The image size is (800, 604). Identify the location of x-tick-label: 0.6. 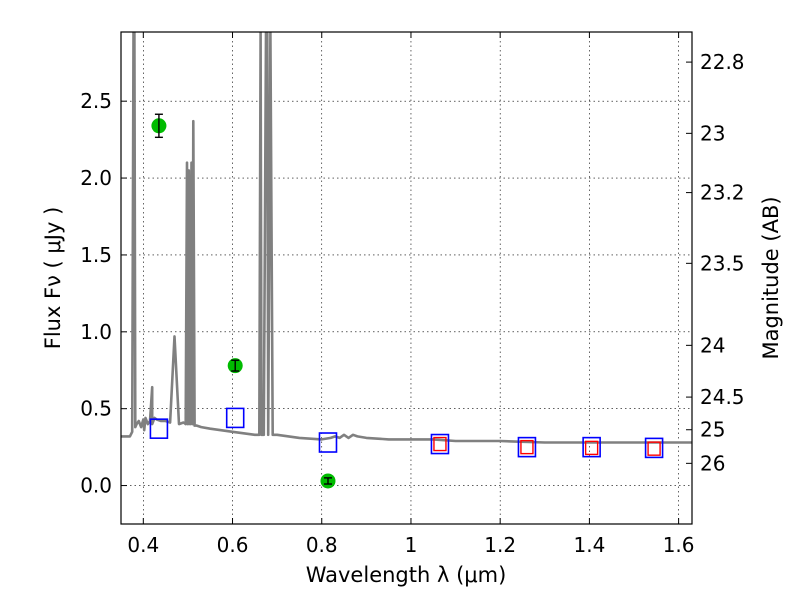
(233, 545).